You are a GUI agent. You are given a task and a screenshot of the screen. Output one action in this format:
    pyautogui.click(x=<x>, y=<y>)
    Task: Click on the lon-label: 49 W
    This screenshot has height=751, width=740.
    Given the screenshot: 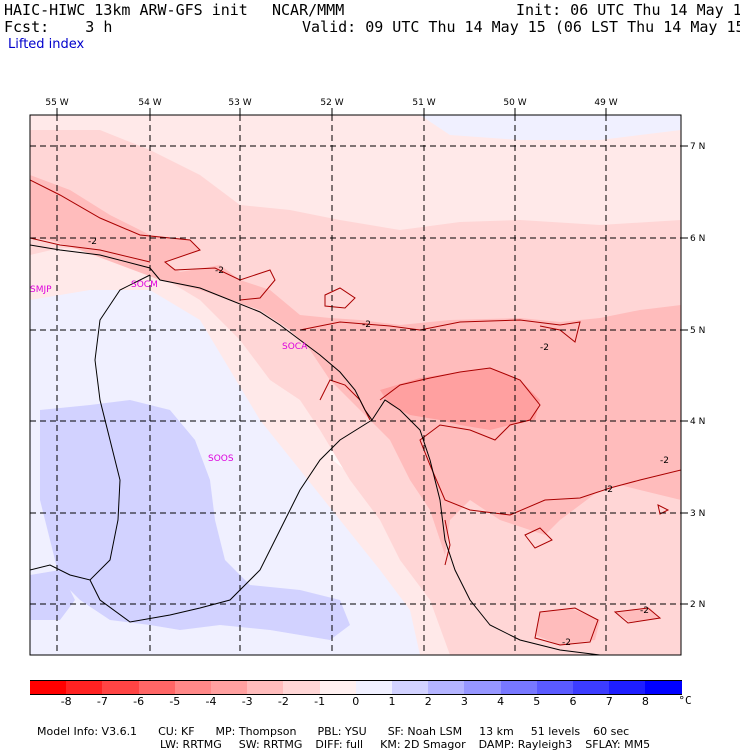 What is the action you would take?
    pyautogui.click(x=605, y=103)
    